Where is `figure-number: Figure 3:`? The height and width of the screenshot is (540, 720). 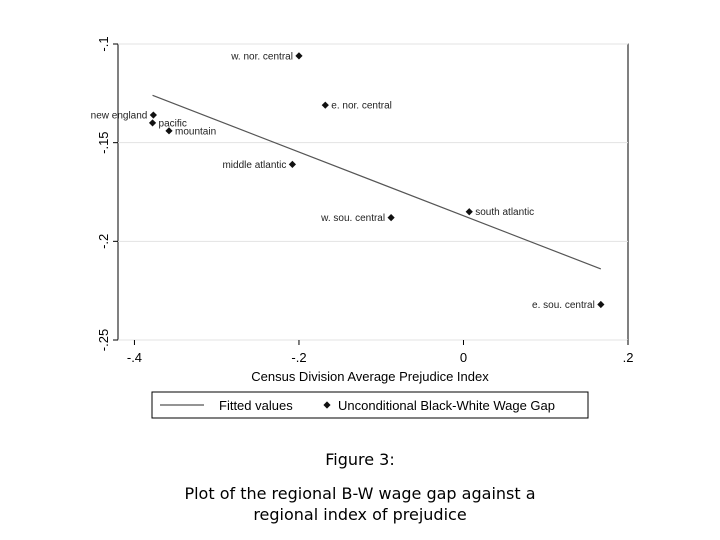
figure-number: Figure 3: is located at coordinates (360, 459).